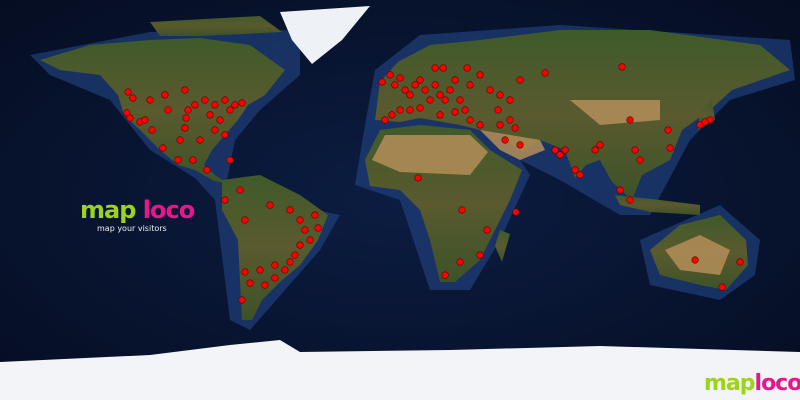 The image size is (800, 400). I want to click on maploco-corner-logo: maploco, so click(752, 384).